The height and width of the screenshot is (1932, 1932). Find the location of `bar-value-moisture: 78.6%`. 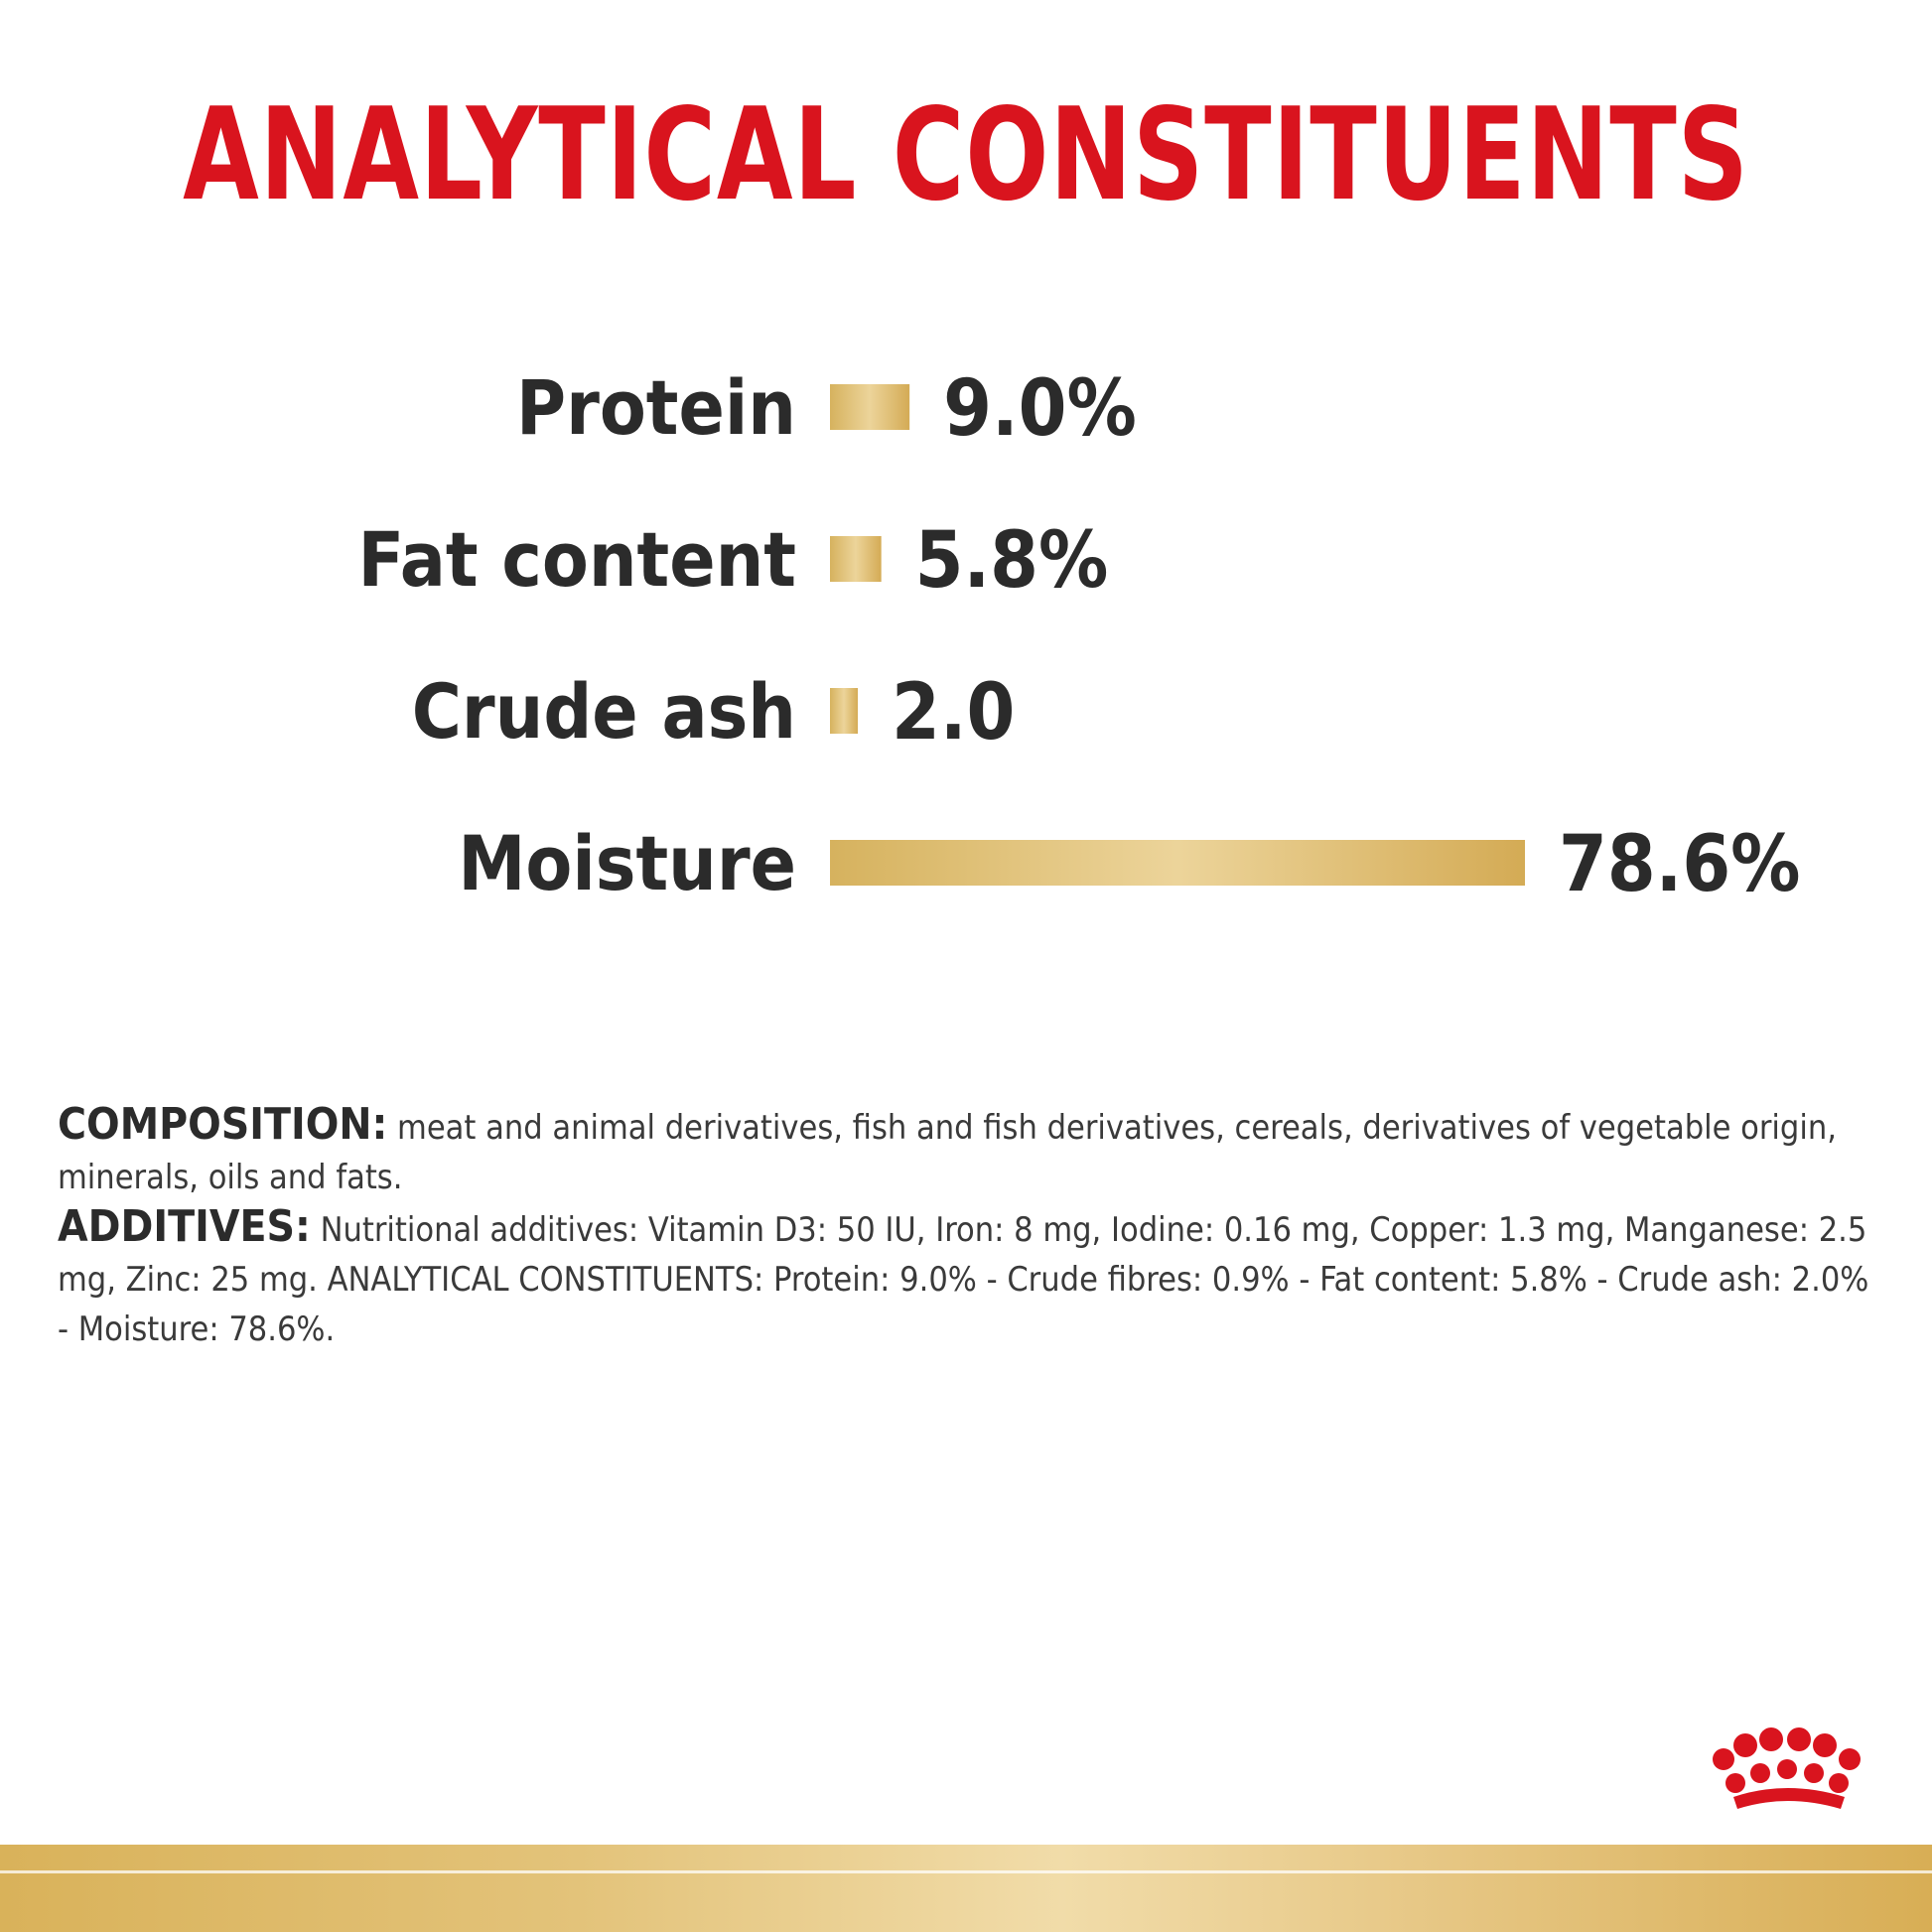

bar-value-moisture: 78.6% is located at coordinates (1679, 865).